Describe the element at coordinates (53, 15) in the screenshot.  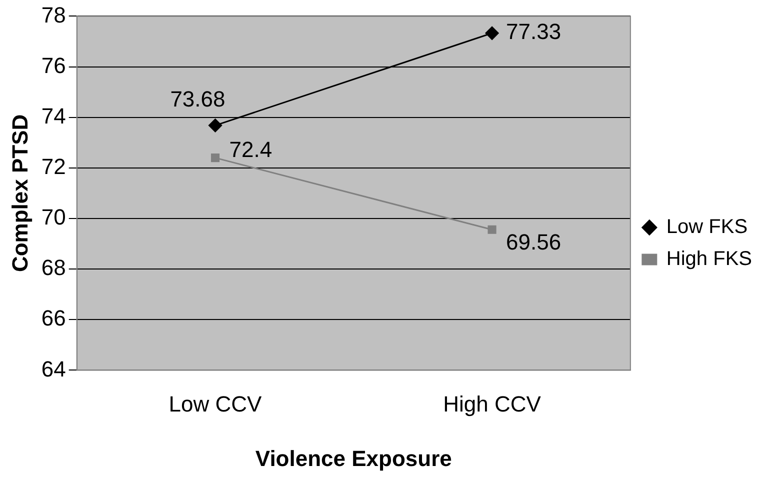
I see `y-tick-label: 78` at that location.